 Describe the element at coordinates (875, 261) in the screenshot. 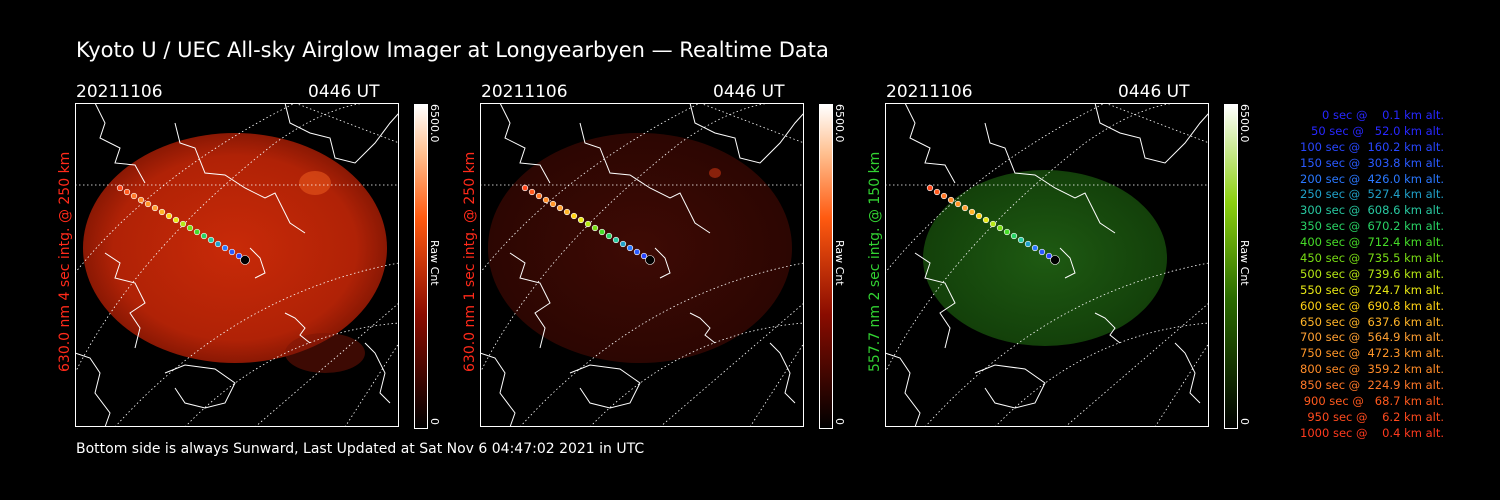

I see `panel-wavelength-label: 557.7 nm 2 sec intg. @ 150 km` at that location.